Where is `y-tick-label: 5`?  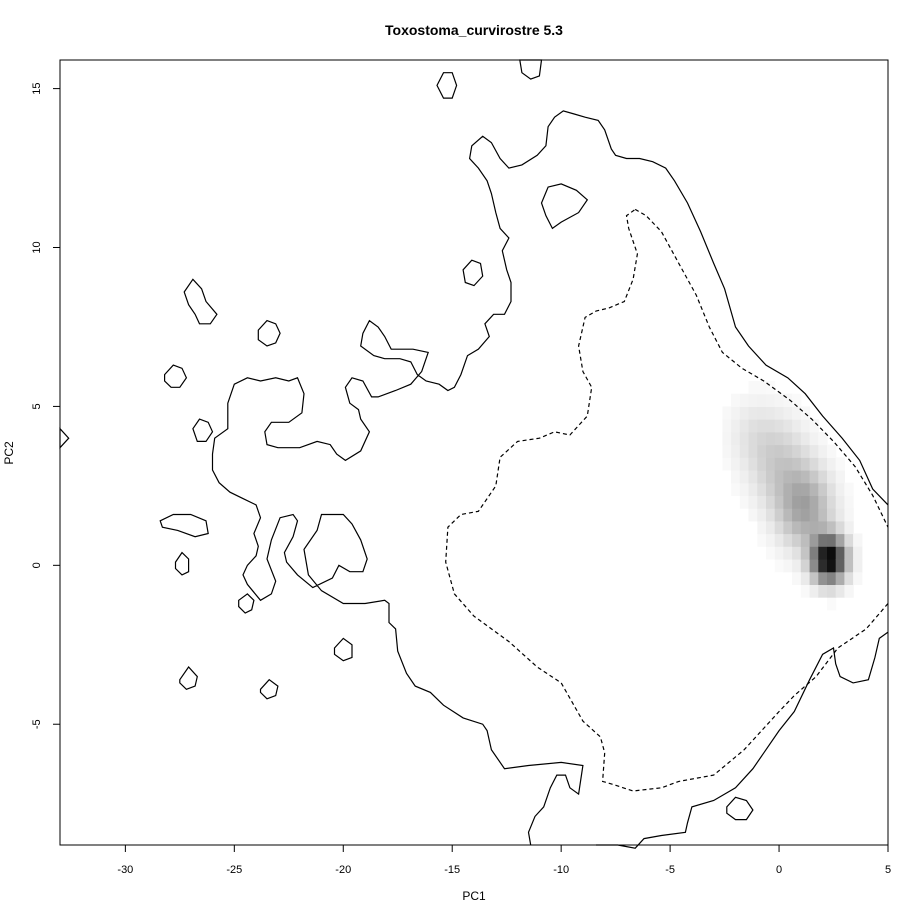 y-tick-label: 5 is located at coordinates (37, 406).